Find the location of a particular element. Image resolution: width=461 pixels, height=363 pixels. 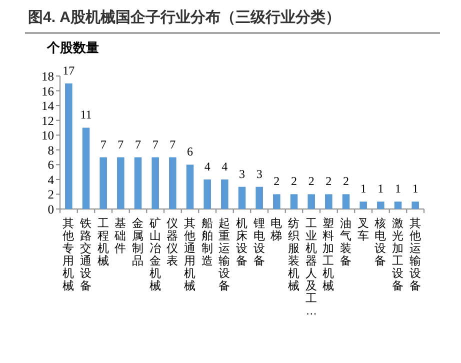

x-tick-label: 其他通用机械 is located at coordinates (190, 254).